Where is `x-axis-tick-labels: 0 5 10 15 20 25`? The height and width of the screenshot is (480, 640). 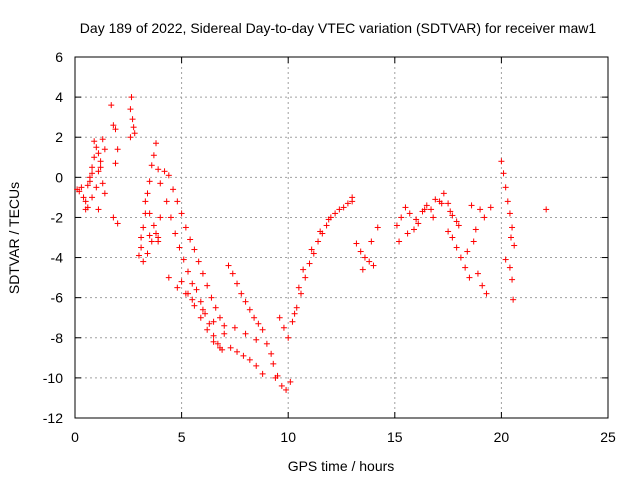
x-axis-tick-labels: 0 5 10 15 20 25 is located at coordinates (343, 437).